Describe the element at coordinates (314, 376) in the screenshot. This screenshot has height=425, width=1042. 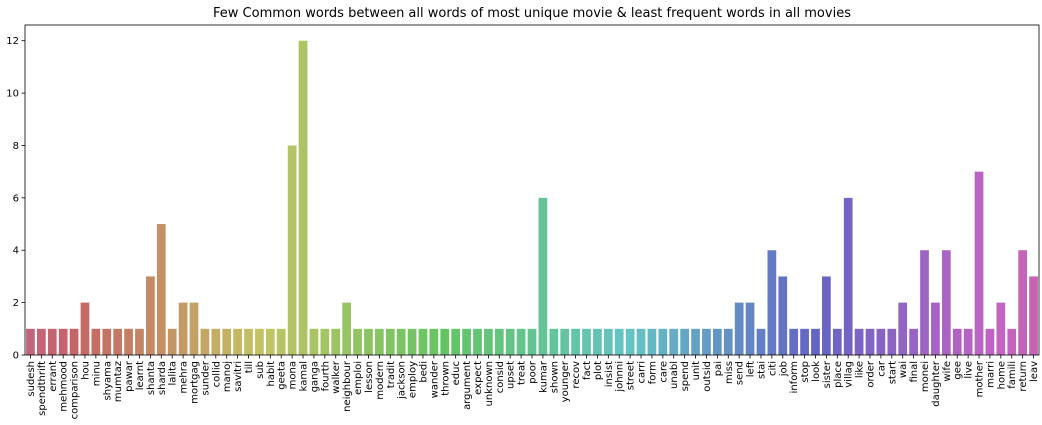
I see `x-tick-label: ganga` at that location.